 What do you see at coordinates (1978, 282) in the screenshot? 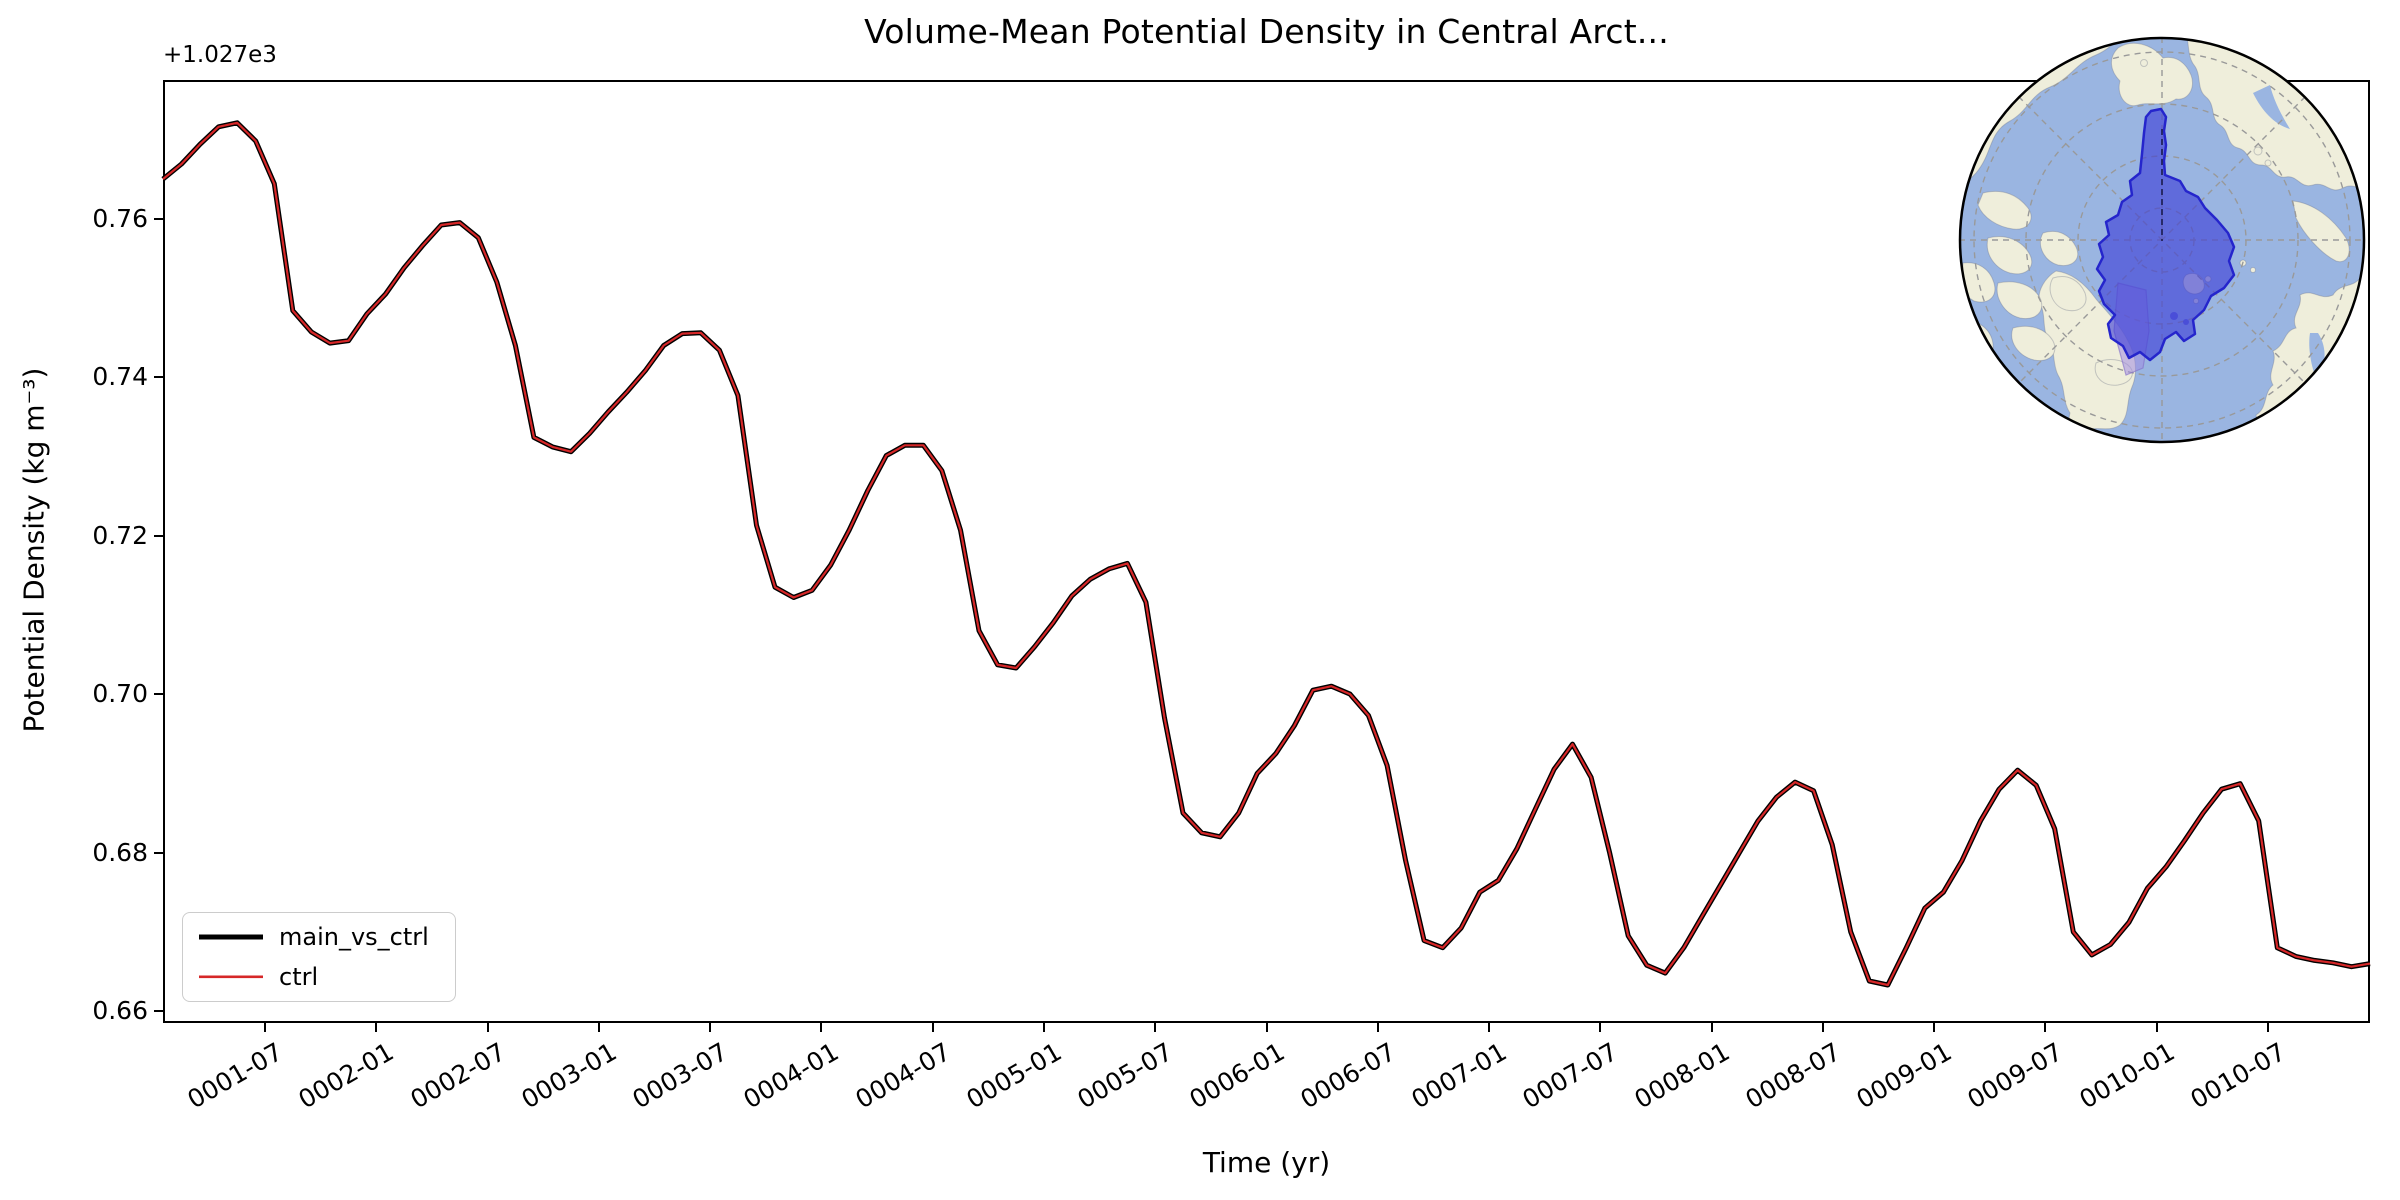
I see `map-land-banks` at bounding box center [1978, 282].